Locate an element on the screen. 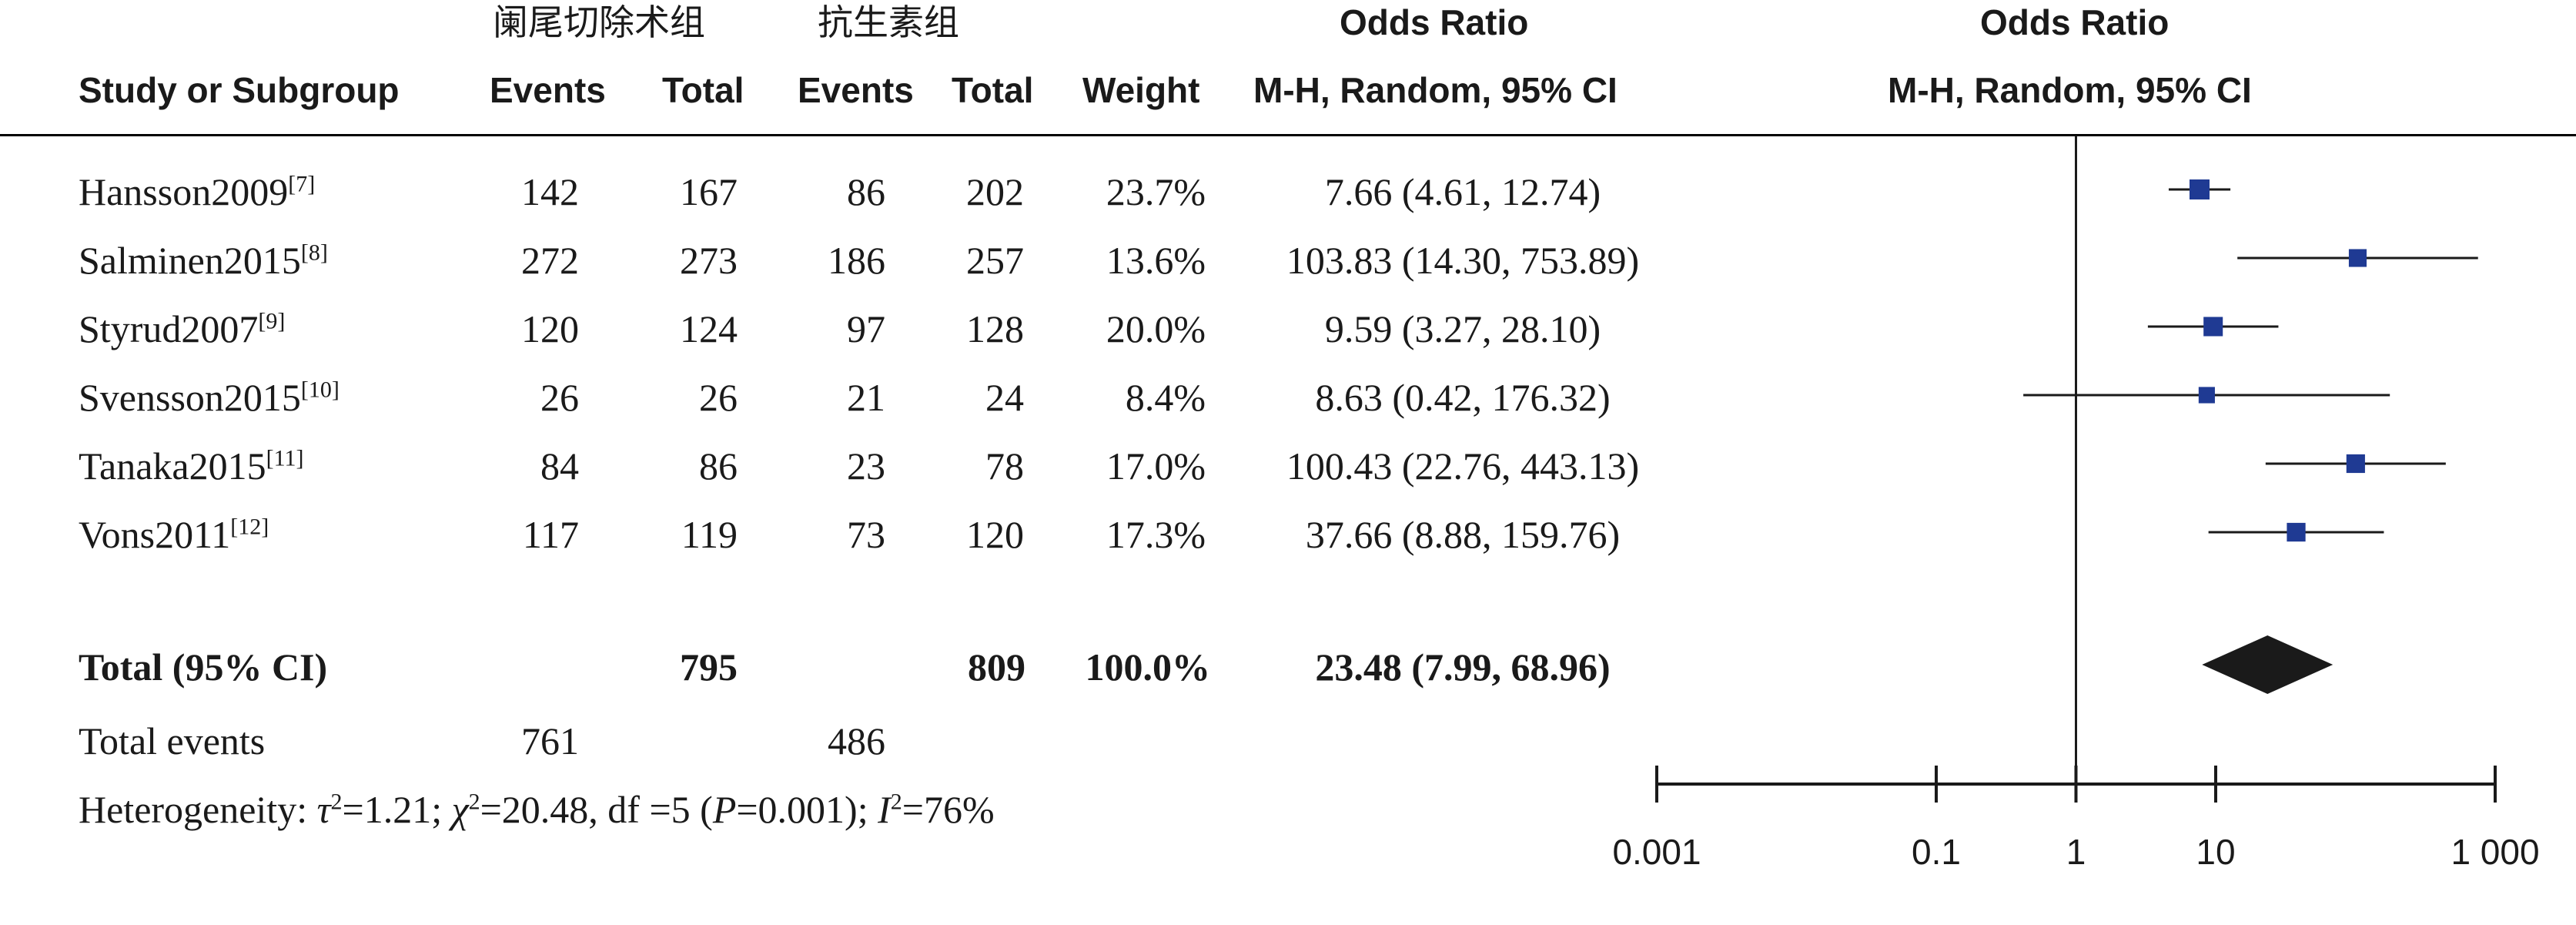  events1-cell: 142 is located at coordinates (550, 191).